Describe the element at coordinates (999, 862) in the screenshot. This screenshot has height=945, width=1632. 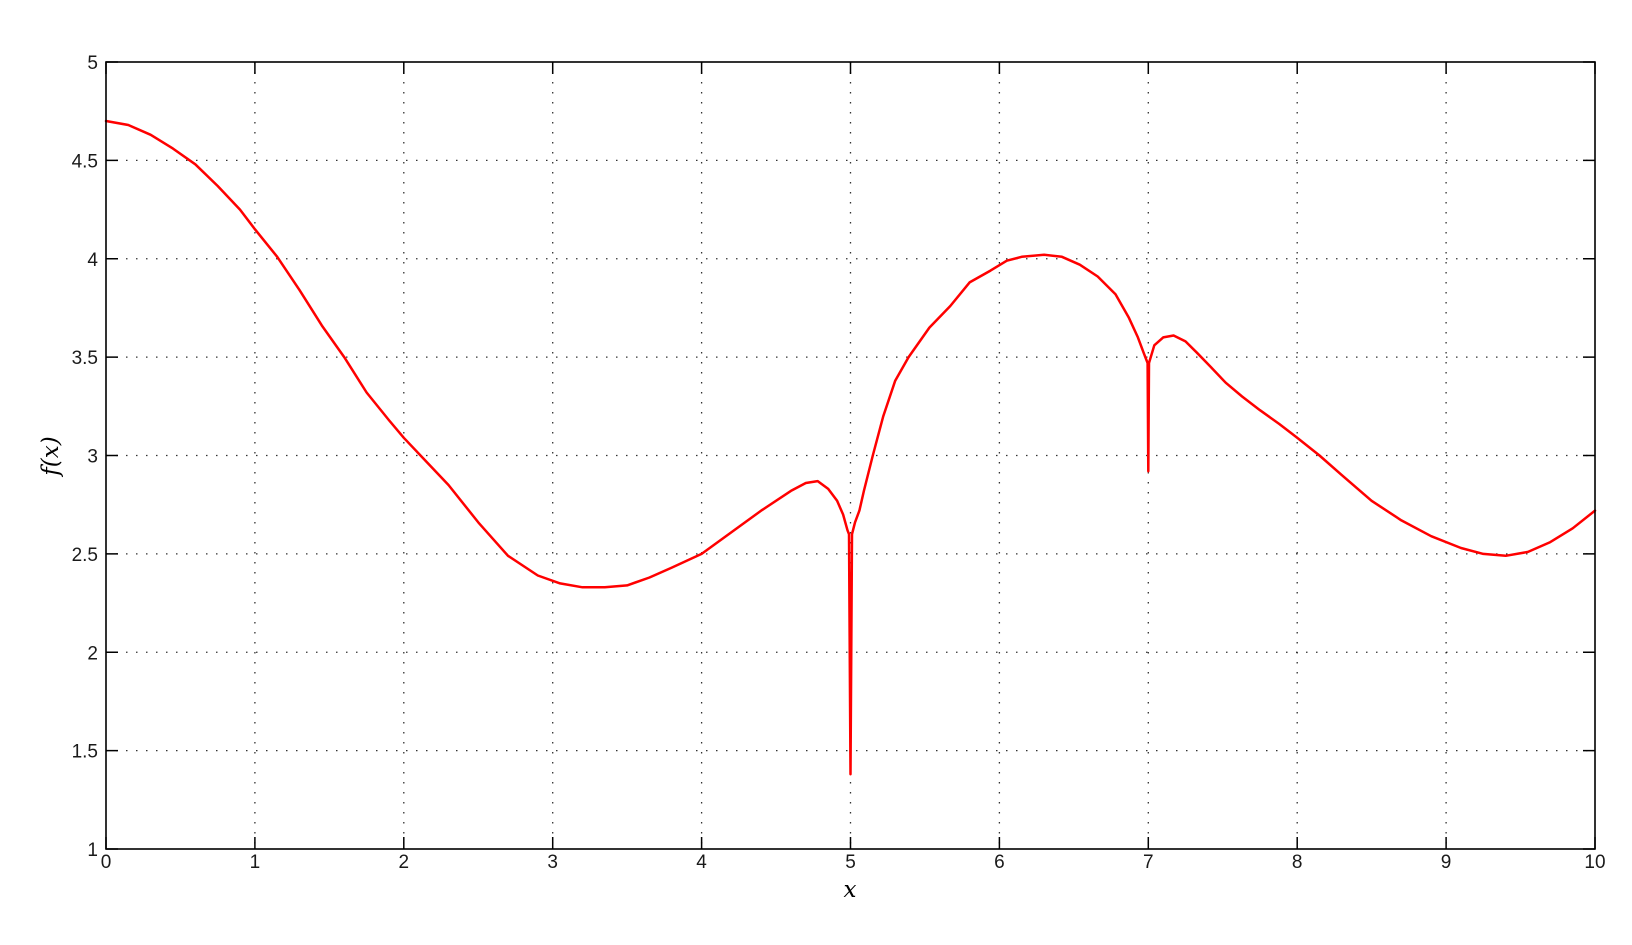
I see `x-tick-label: 6` at that location.